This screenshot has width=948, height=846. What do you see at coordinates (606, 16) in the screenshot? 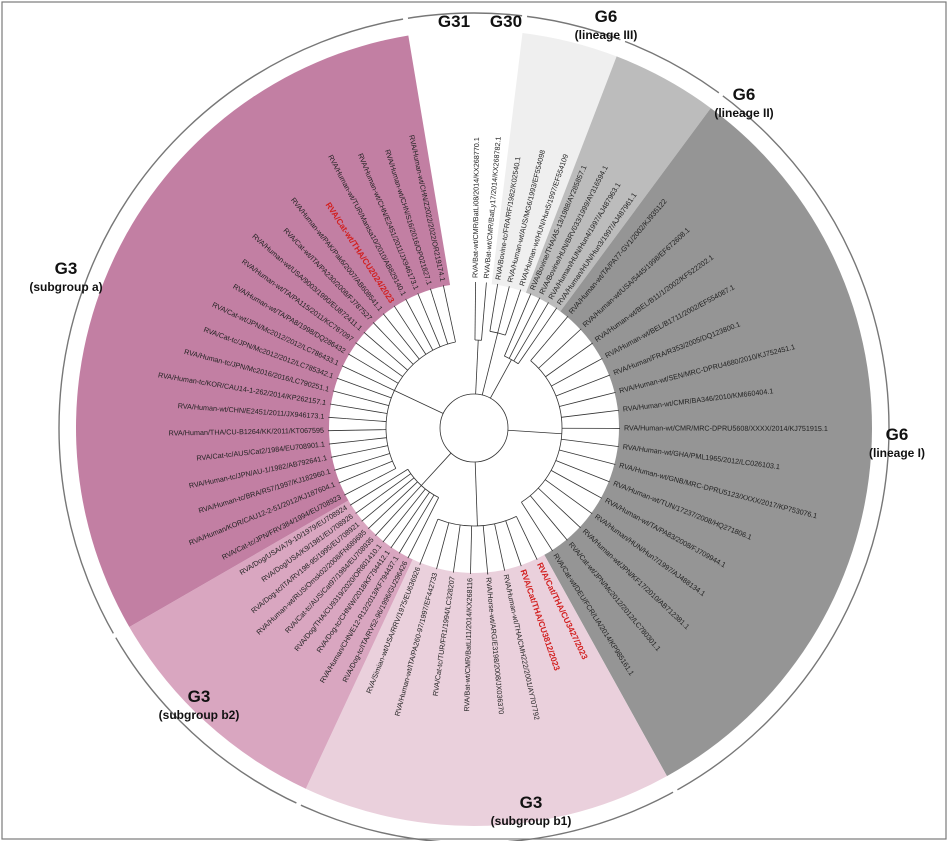
I see `clade-name-g6-3: G6` at bounding box center [606, 16].